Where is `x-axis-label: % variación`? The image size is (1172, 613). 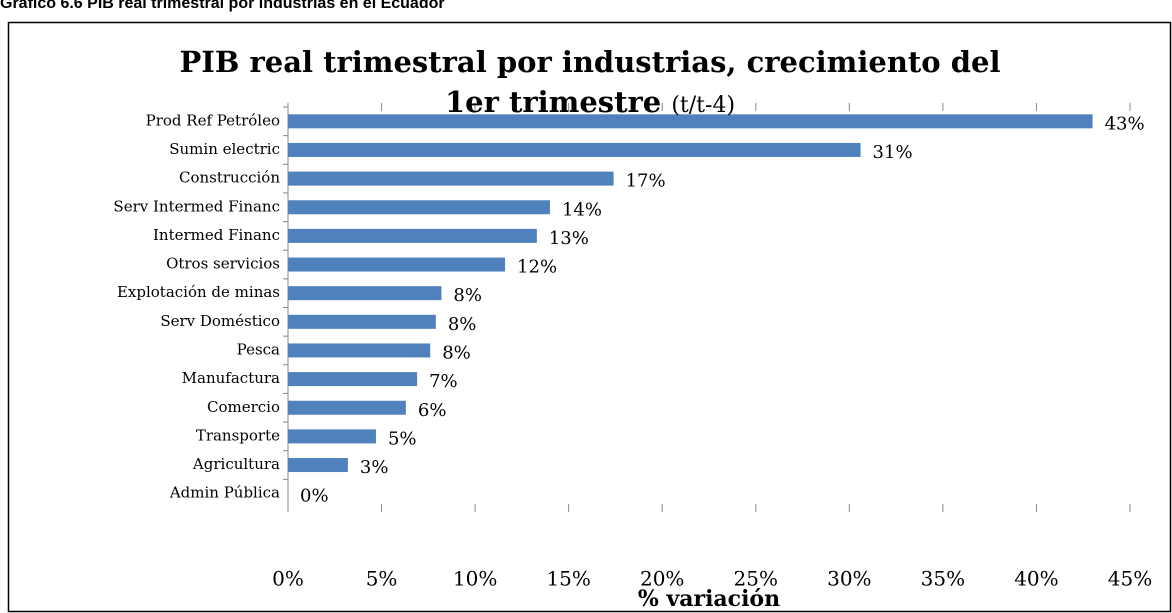
x-axis-label: % variación is located at coordinates (709, 599).